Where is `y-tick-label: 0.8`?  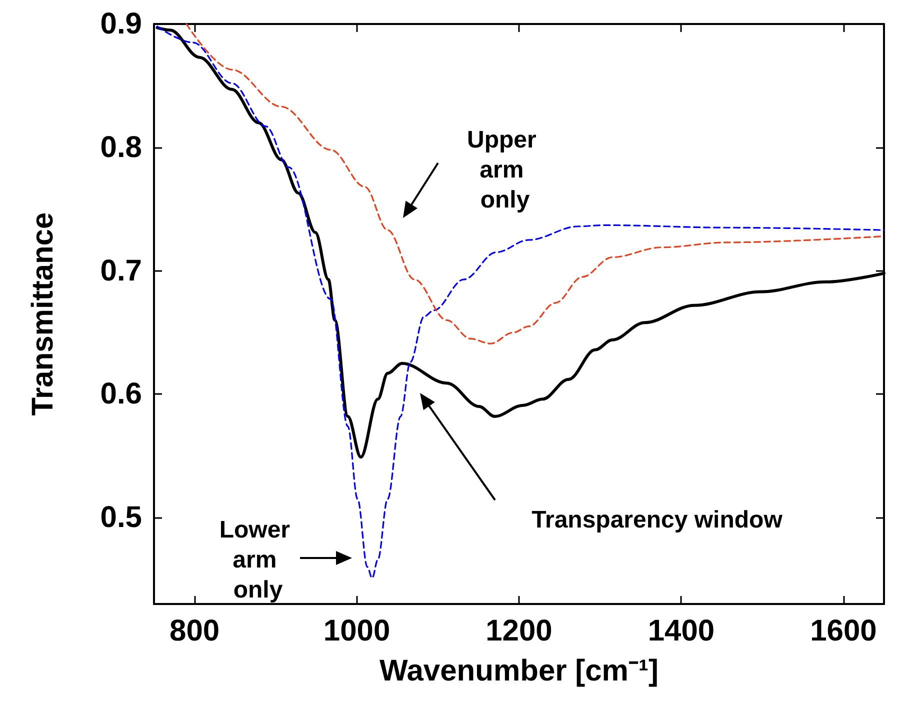 y-tick-label: 0.8 is located at coordinates (121, 147).